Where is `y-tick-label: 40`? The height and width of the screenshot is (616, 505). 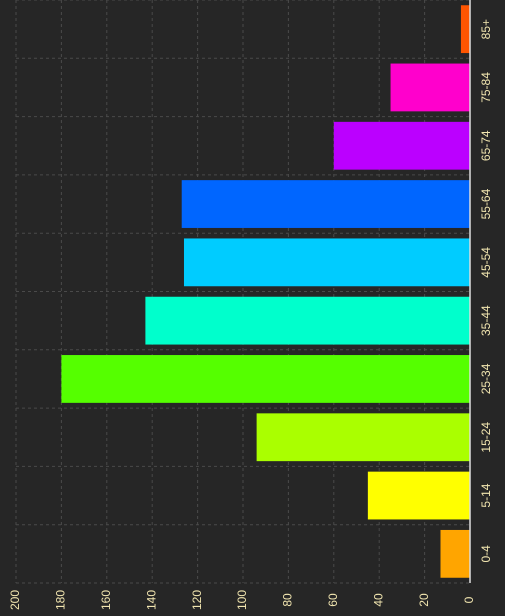
y-tick-label: 40 is located at coordinates (378, 600).